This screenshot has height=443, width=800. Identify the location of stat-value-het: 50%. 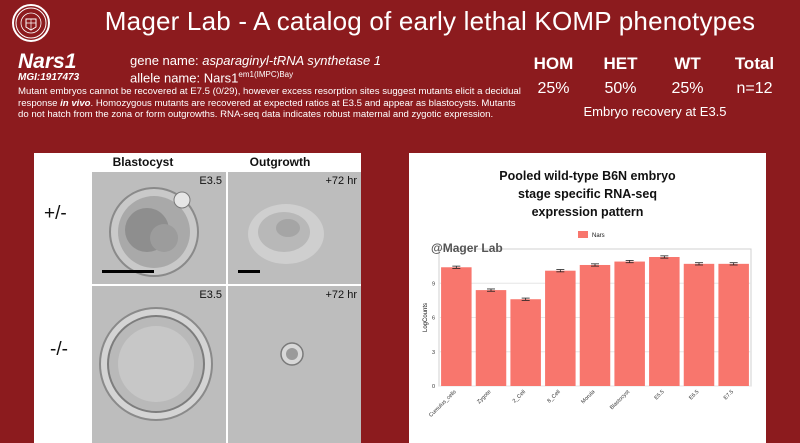
(620, 88).